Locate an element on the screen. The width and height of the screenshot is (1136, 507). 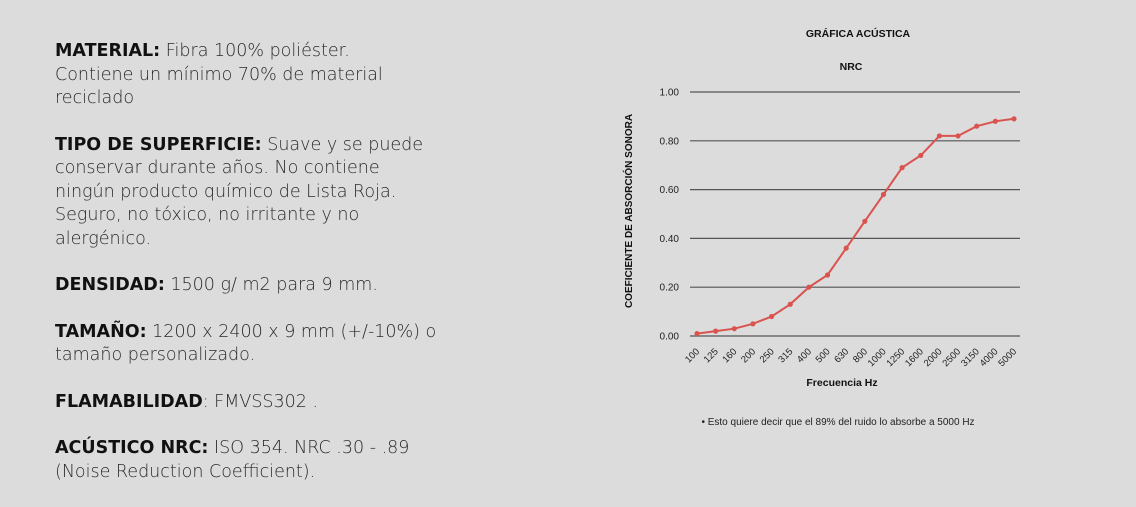
x-tick-label: 4000 is located at coordinates (989, 357).